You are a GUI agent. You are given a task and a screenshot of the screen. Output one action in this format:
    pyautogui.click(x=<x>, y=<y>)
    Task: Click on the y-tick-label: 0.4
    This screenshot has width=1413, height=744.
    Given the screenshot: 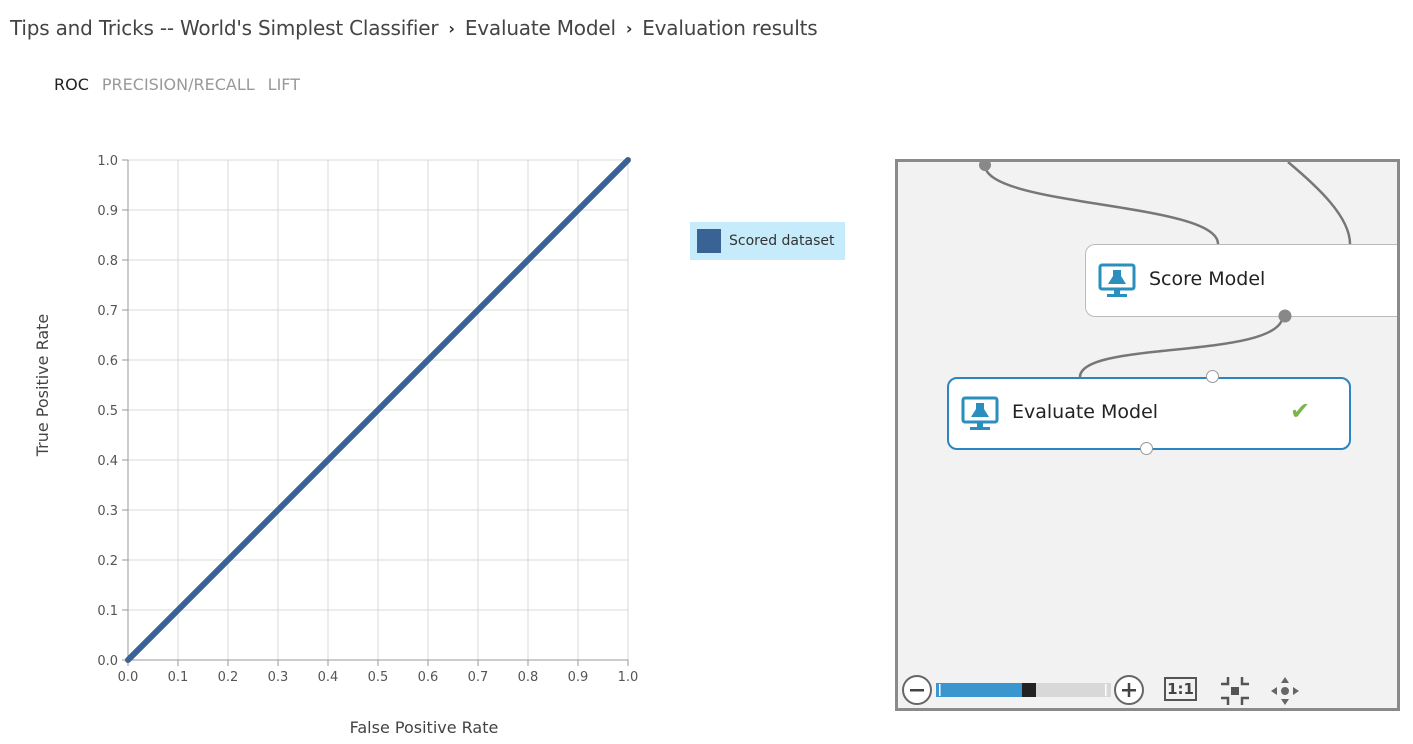 What is the action you would take?
    pyautogui.click(x=107, y=461)
    